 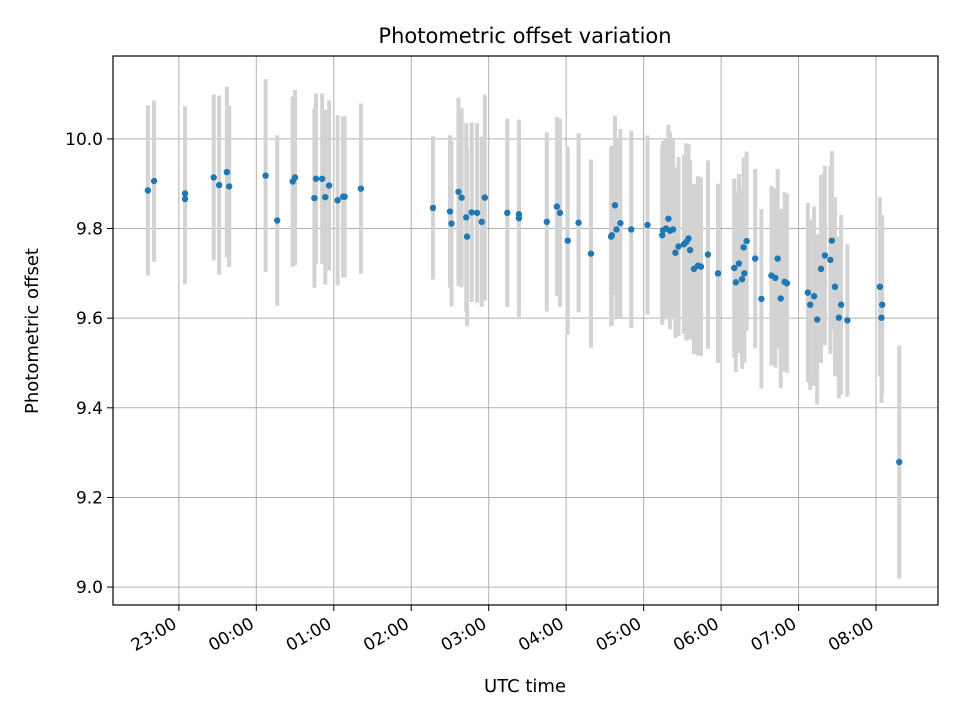 I want to click on y-tick-label: 9.8, so click(x=89, y=230).